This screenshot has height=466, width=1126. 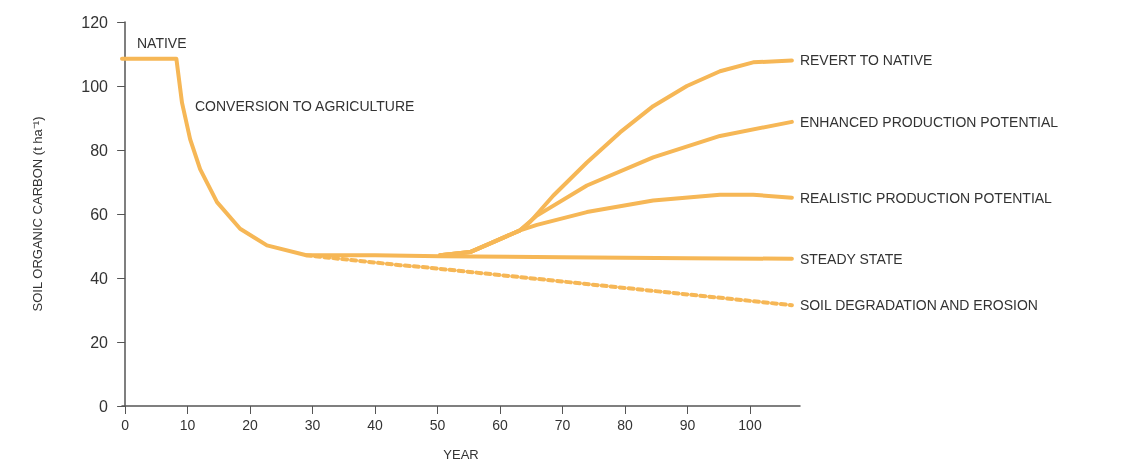 What do you see at coordinates (929, 121) in the screenshot?
I see `series-label: ENHANCED PRODUCTION POTENTIAL` at bounding box center [929, 121].